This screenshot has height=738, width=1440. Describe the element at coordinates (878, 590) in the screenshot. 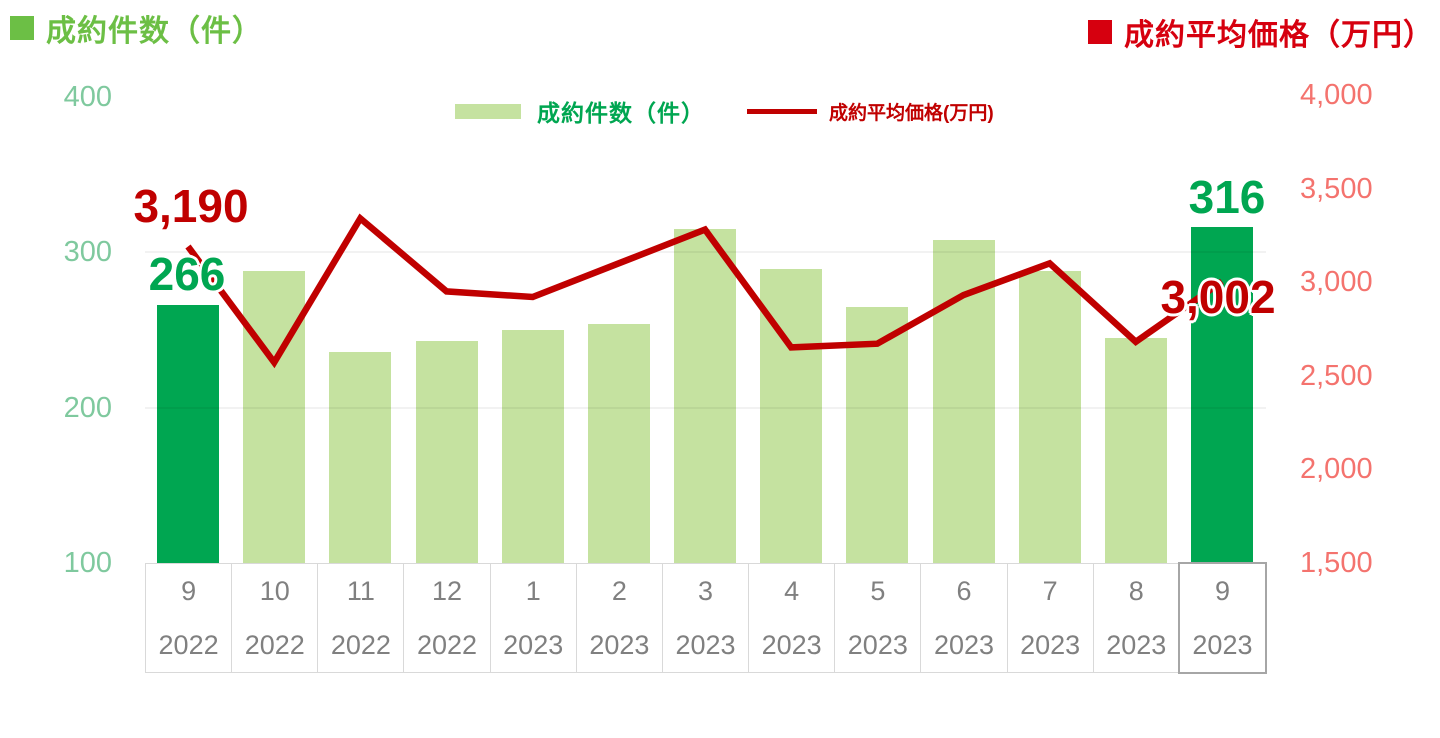

I see `category-month: 5` at that location.